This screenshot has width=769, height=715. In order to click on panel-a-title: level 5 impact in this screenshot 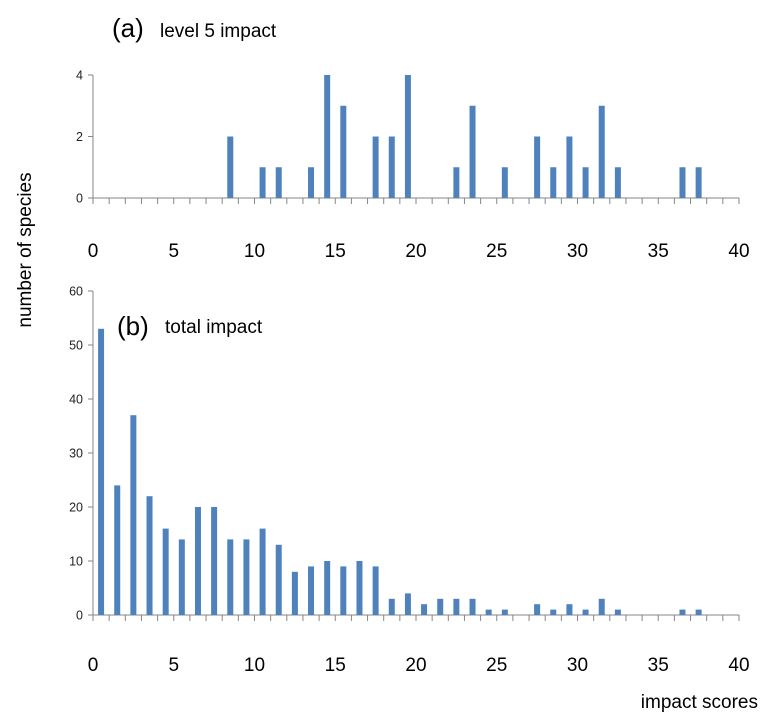, I will do `click(218, 31)`.